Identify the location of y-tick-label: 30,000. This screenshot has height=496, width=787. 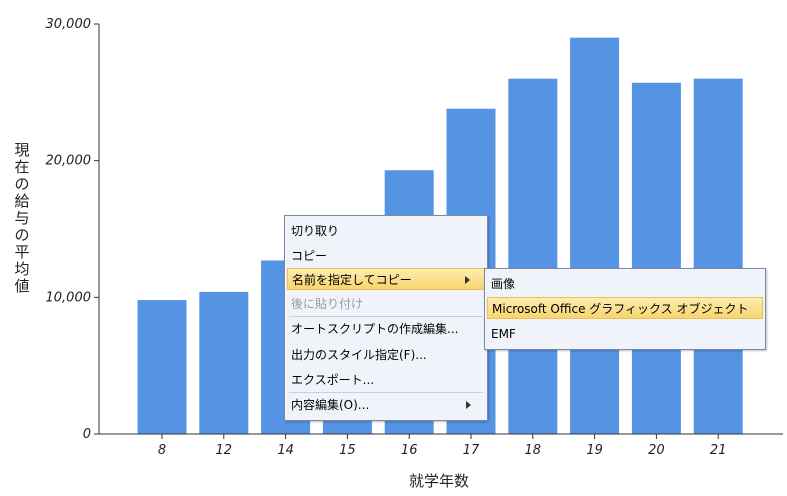
(69, 24).